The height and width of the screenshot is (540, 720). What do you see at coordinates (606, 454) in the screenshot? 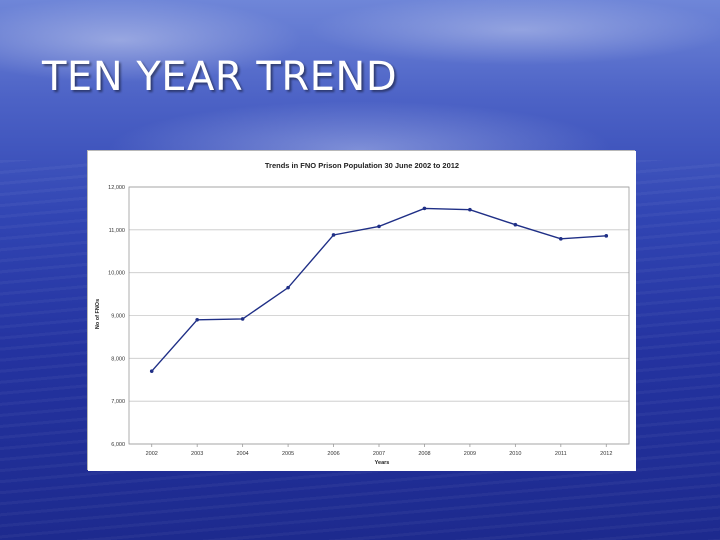
I see `x-tick-label: 2012` at bounding box center [606, 454].